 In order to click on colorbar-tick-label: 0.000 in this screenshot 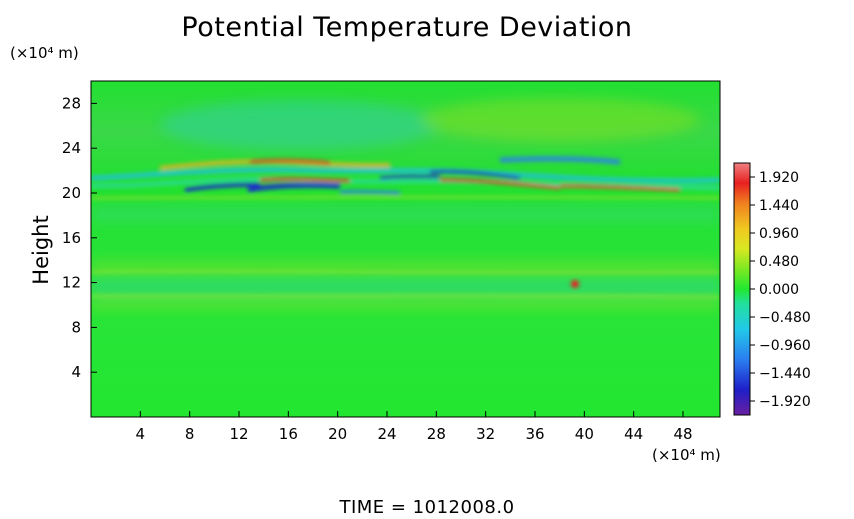, I will do `click(779, 290)`.